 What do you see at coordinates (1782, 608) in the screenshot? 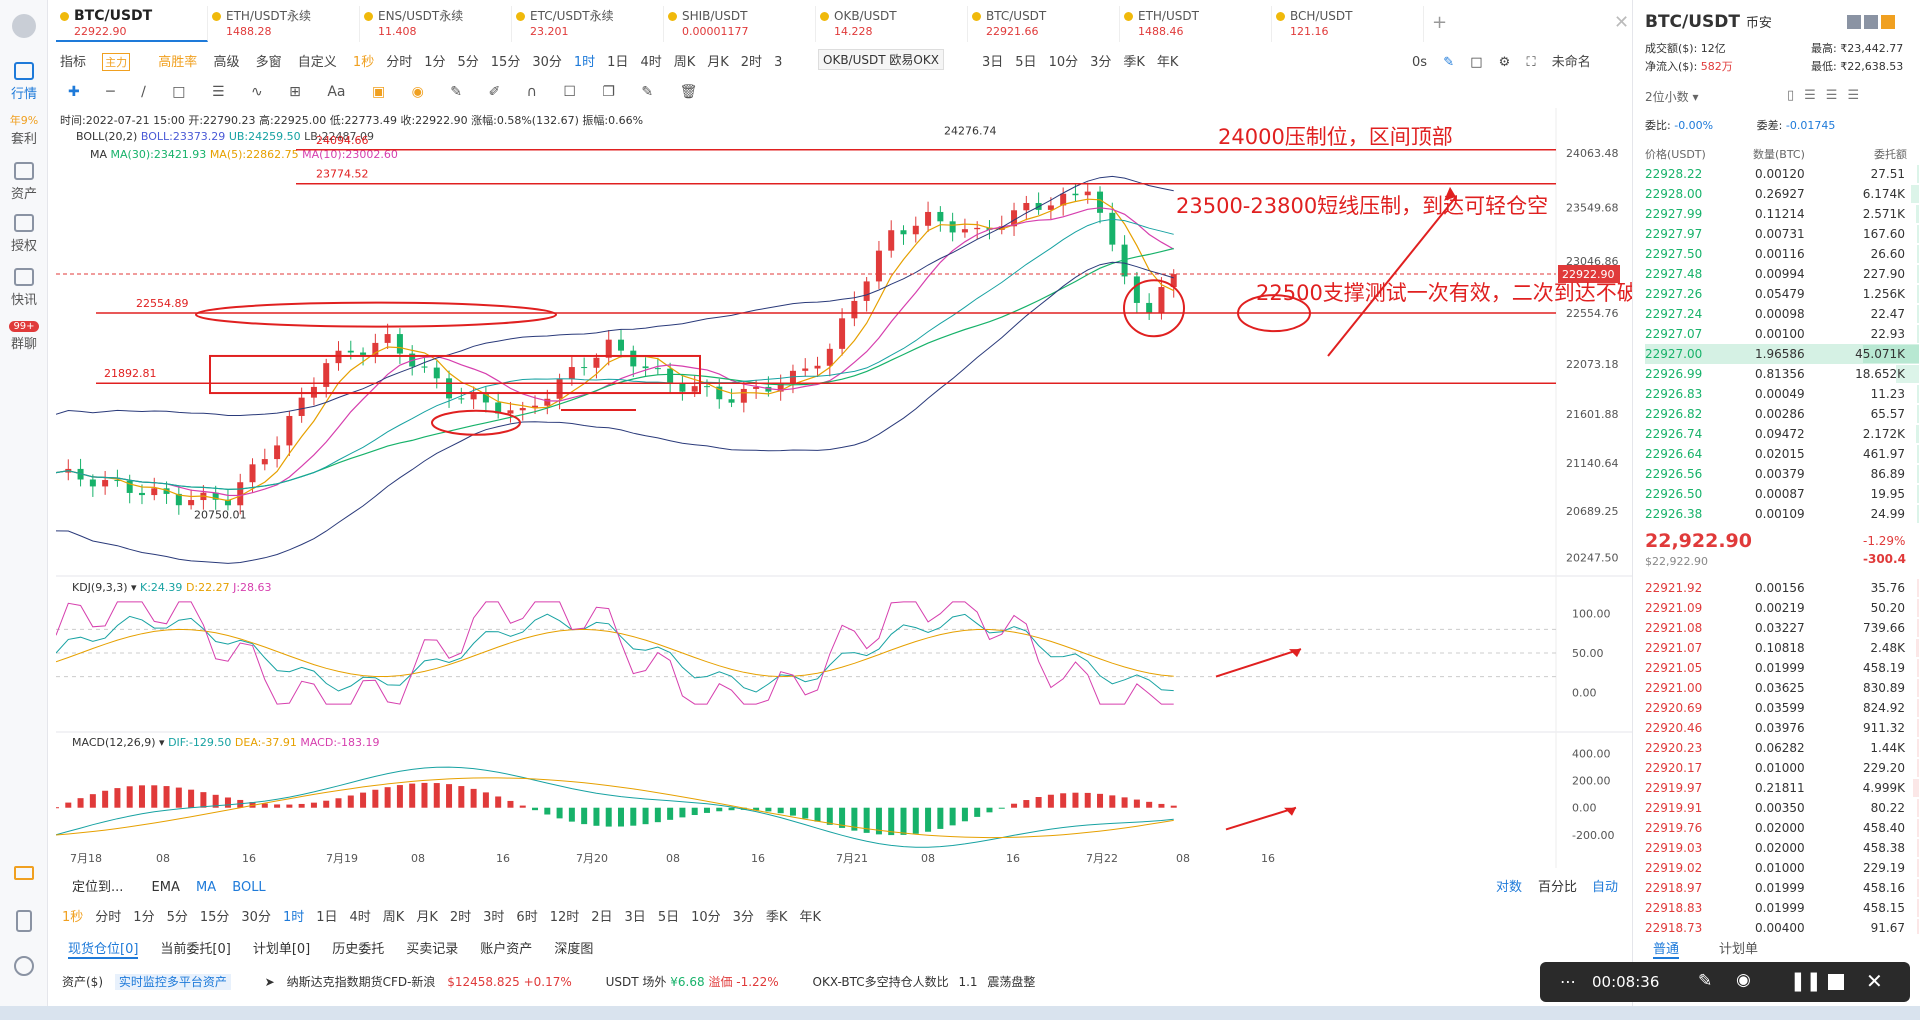
I see `bid-row: 22921.09 0.00219 50.20` at bounding box center [1782, 608].